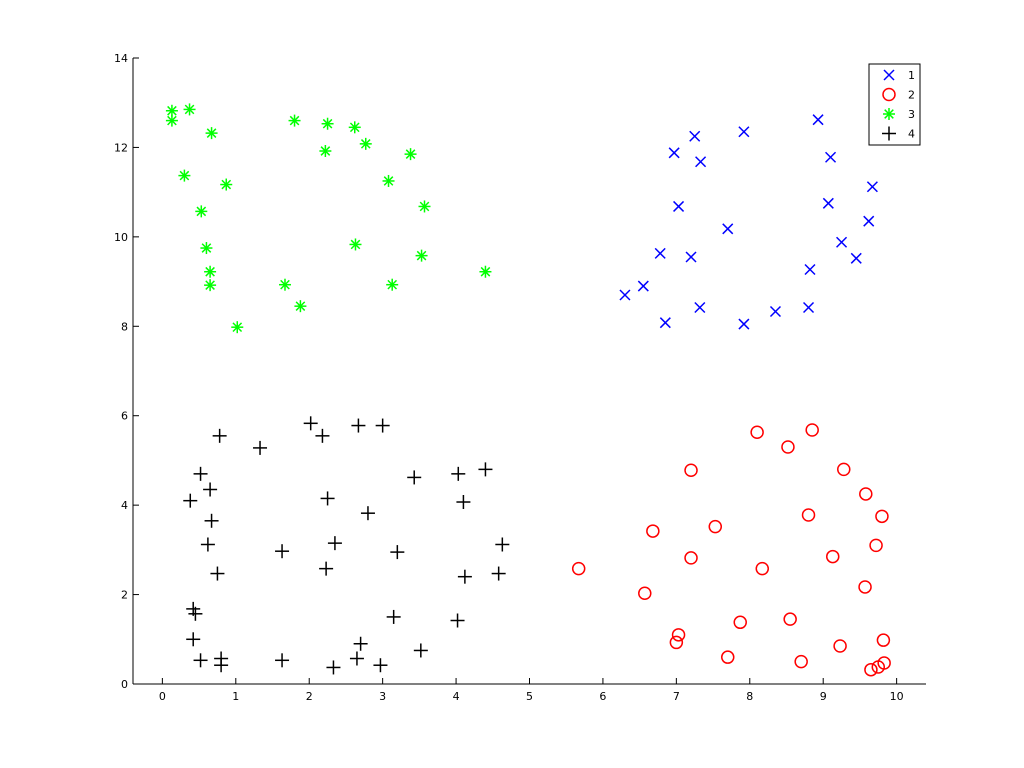 This screenshot has width=1024, height=768. I want to click on x-tick-label: 9, so click(823, 696).